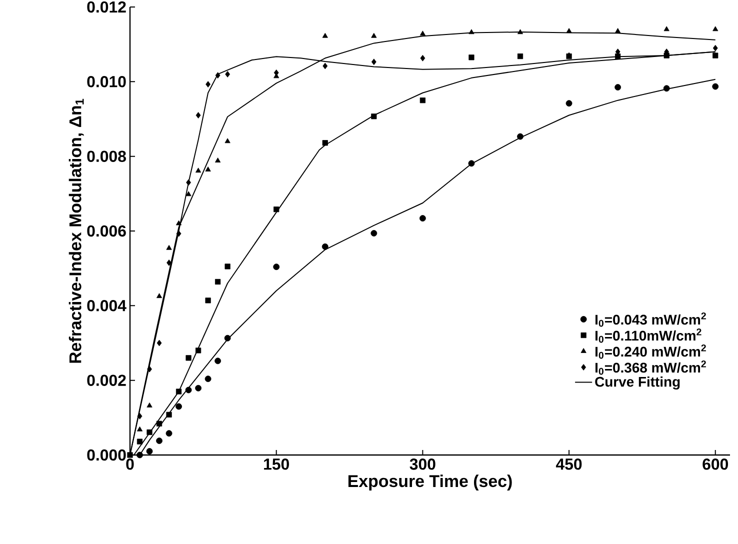  What do you see at coordinates (715, 464) in the screenshot?
I see `x-tick-label: 600` at bounding box center [715, 464].